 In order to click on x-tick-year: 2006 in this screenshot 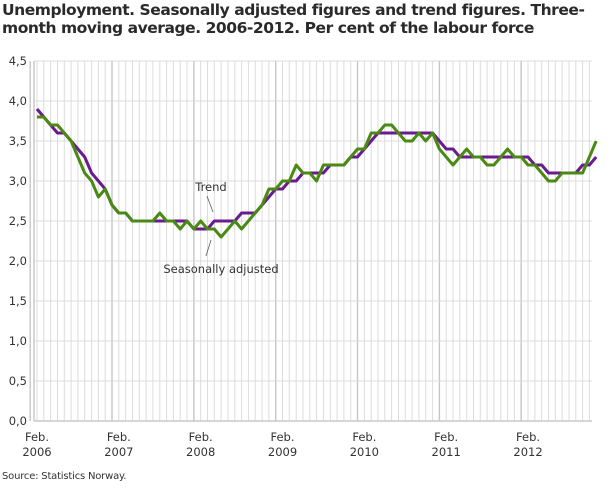, I will do `click(36, 452)`.